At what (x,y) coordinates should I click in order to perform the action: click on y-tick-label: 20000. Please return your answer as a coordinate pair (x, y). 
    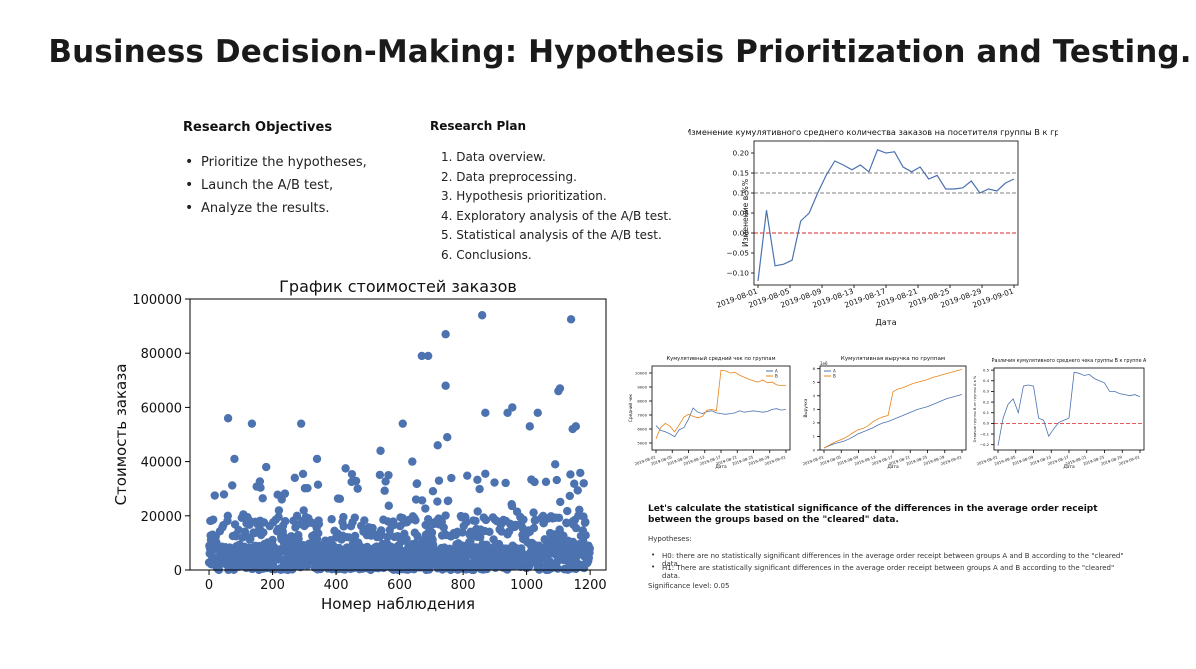
    Looking at the image, I should click on (161, 517).